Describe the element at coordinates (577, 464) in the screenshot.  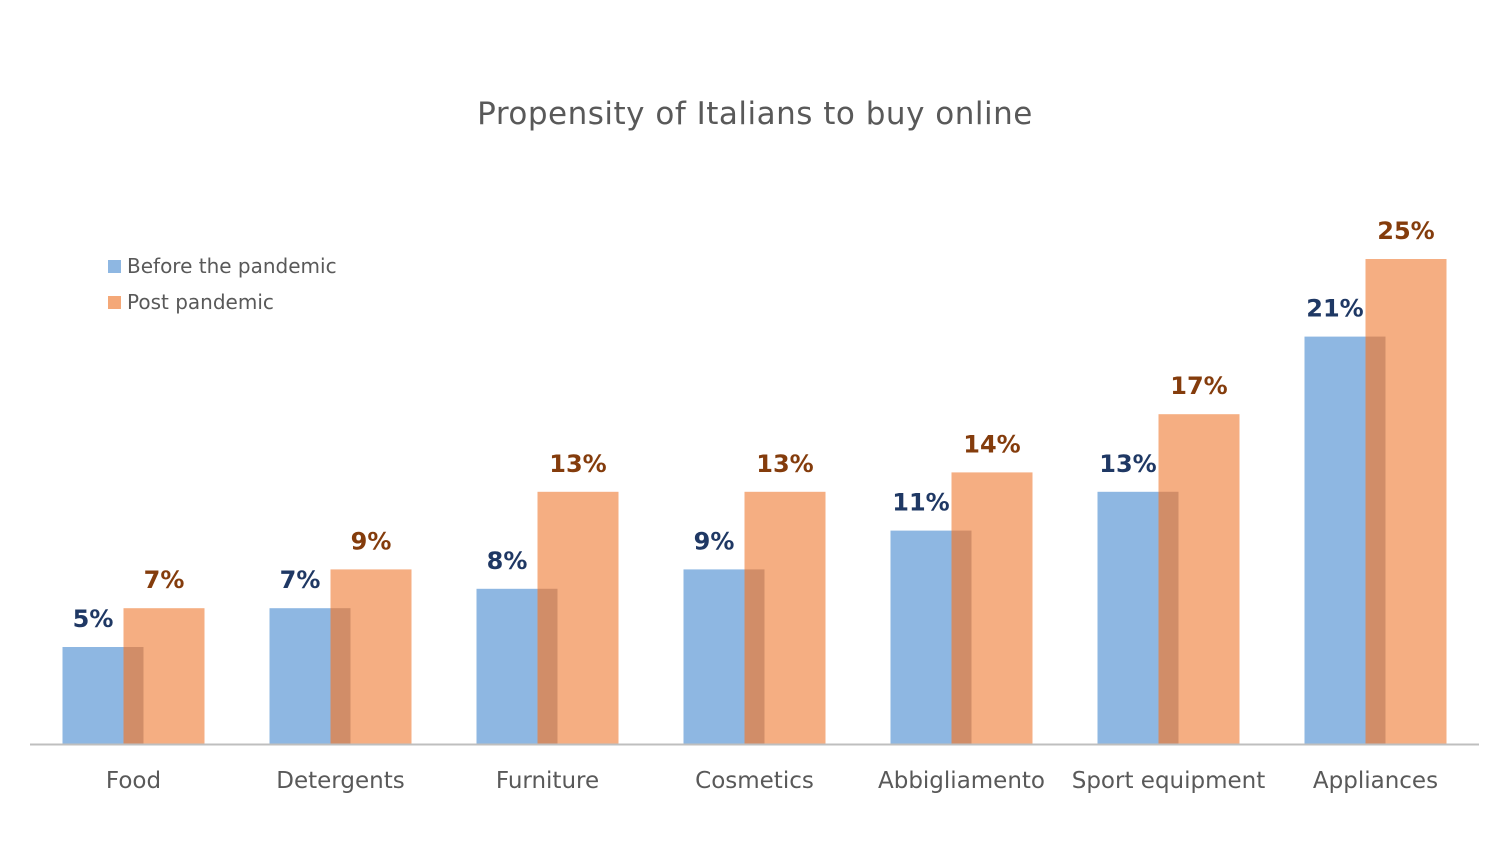
I see `value-label-post-2: 13%` at that location.